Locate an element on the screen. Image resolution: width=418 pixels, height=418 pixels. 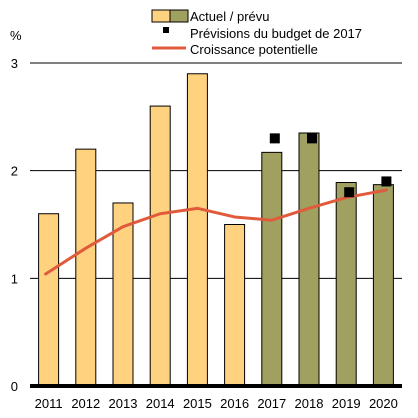
budget-forecast-markers is located at coordinates (330, 165).